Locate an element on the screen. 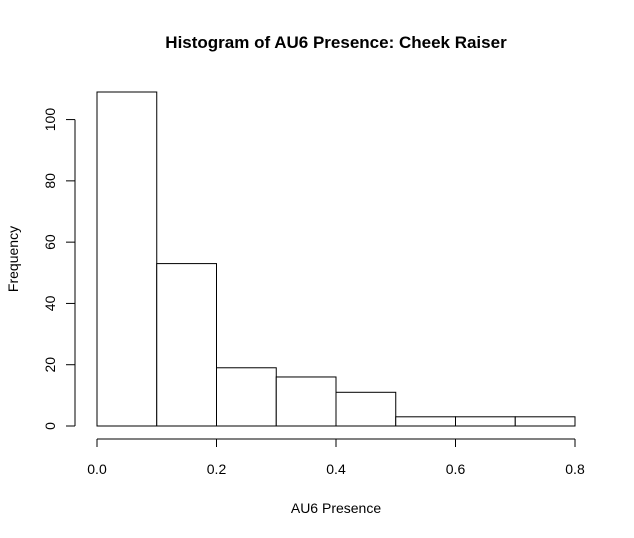  y-tick-label: 0 is located at coordinates (50, 426).